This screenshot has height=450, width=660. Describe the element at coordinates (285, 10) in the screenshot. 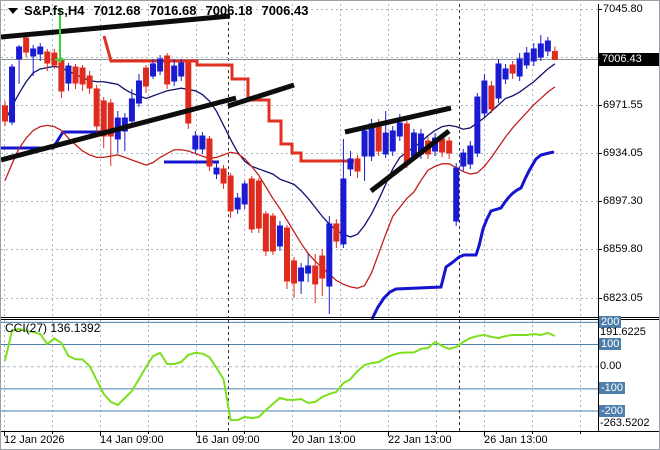

I see `close-value: 7006.43` at that location.